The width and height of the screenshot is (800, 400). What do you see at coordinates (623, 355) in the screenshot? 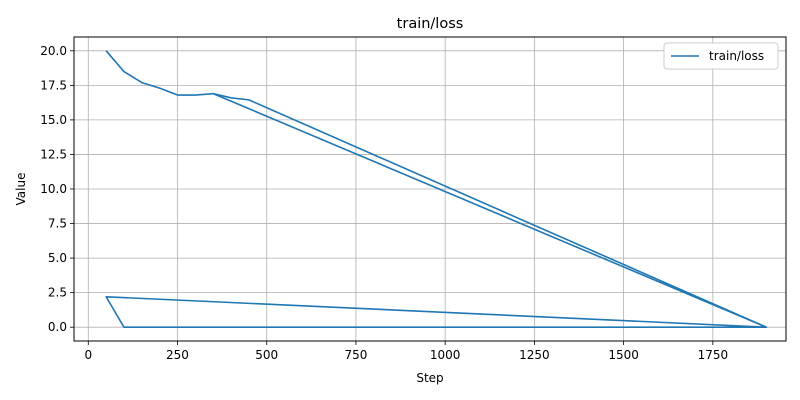
I see `x-tick-label: 1500` at bounding box center [623, 355].